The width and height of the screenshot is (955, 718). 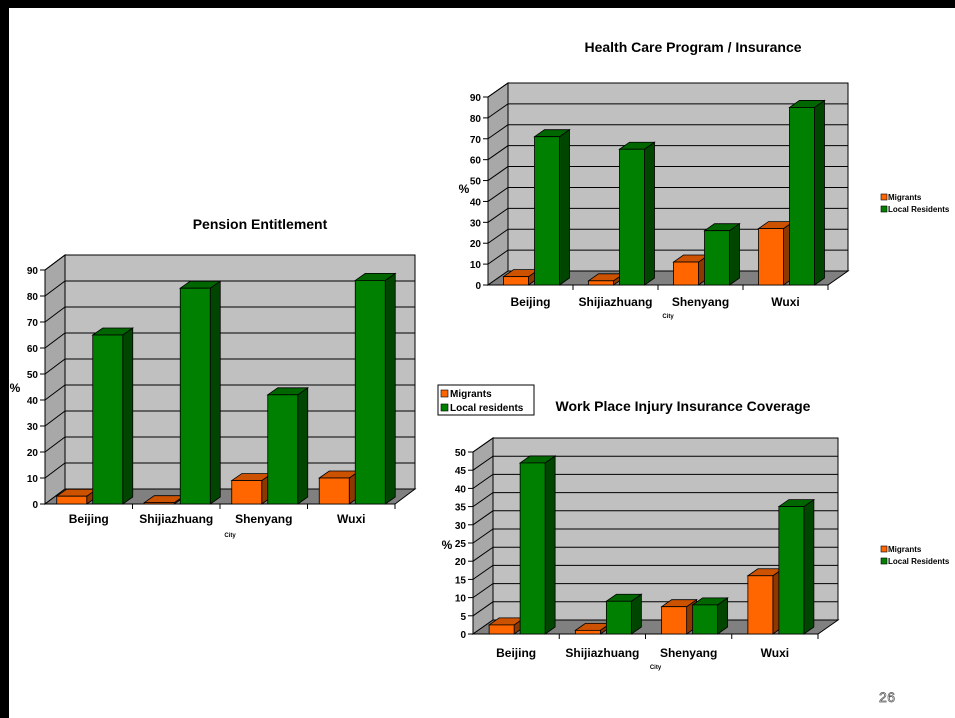 I want to click on bar-local-residents-shenyang-side, so click(x=303, y=446).